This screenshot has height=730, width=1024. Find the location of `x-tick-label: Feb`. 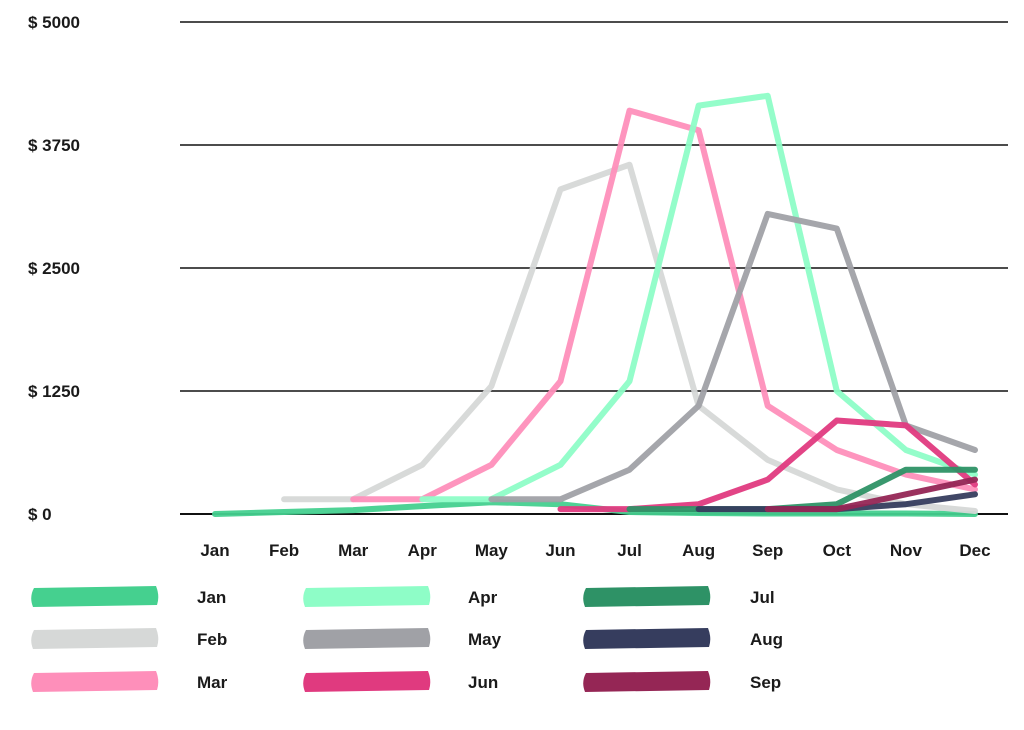

x-tick-label: Feb is located at coordinates (284, 550).